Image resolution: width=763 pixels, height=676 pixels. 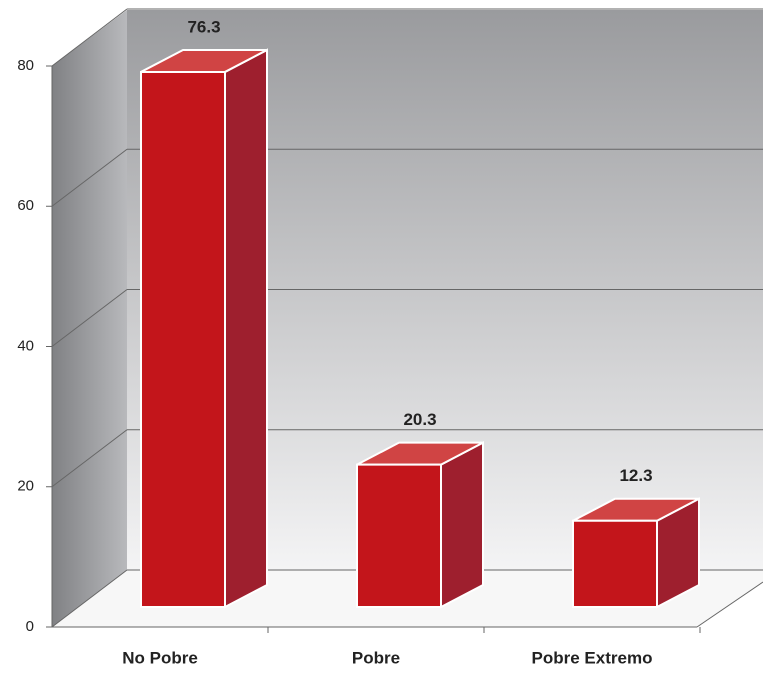 What do you see at coordinates (376, 657) in the screenshot?
I see `x-tick-label: Pobre` at bounding box center [376, 657].